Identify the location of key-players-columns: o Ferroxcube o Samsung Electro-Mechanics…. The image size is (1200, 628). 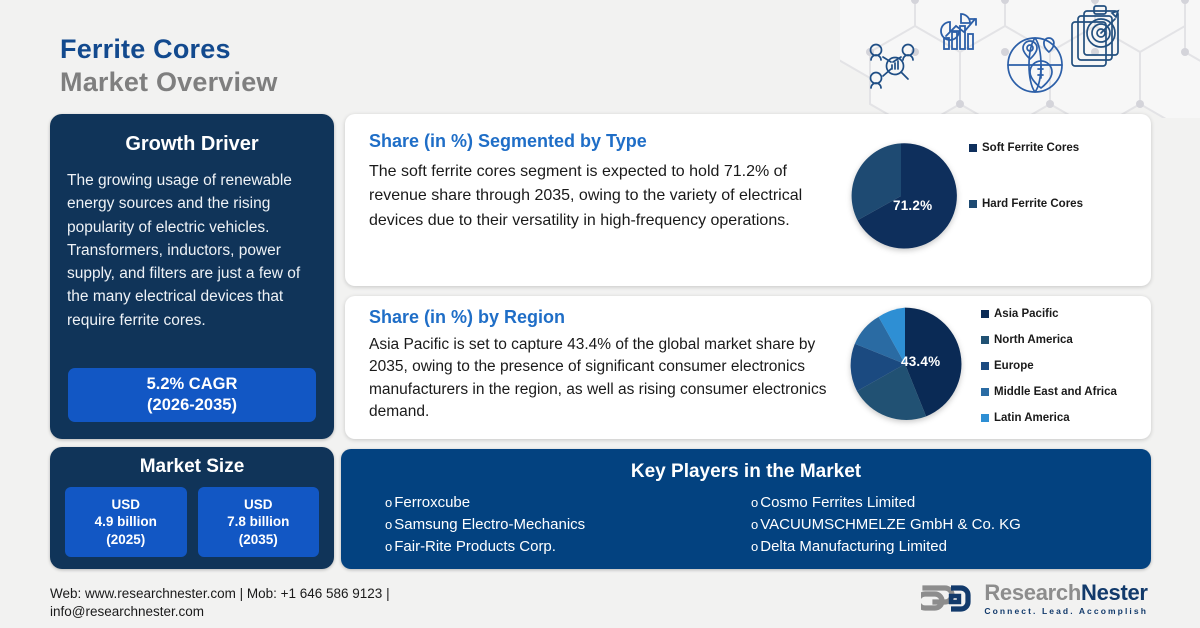
(746, 521).